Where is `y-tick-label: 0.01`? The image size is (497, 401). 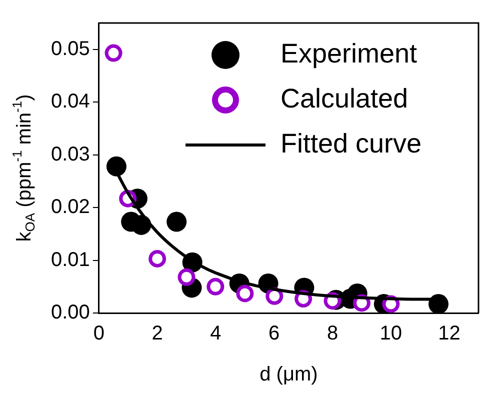 y-tick-label: 0.01 is located at coordinates (70, 259).